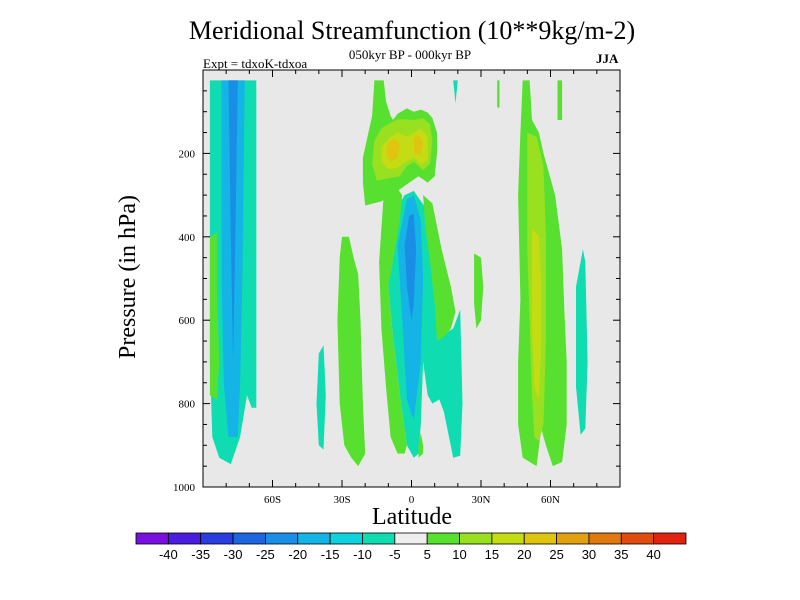  I want to click on y-axis-title: Pressure (in hPa), so click(128, 277).